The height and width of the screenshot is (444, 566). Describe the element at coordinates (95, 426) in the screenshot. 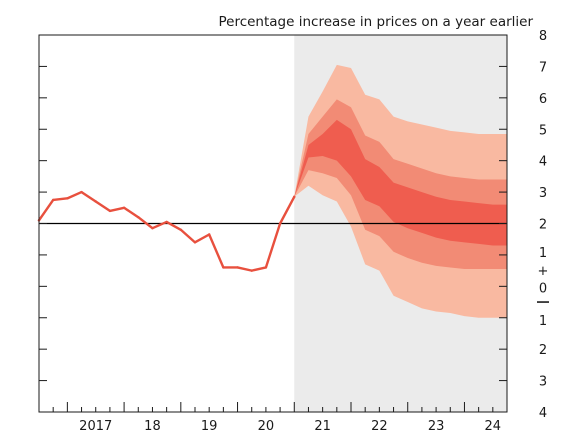

I see `x-tick-label: 2017` at that location.